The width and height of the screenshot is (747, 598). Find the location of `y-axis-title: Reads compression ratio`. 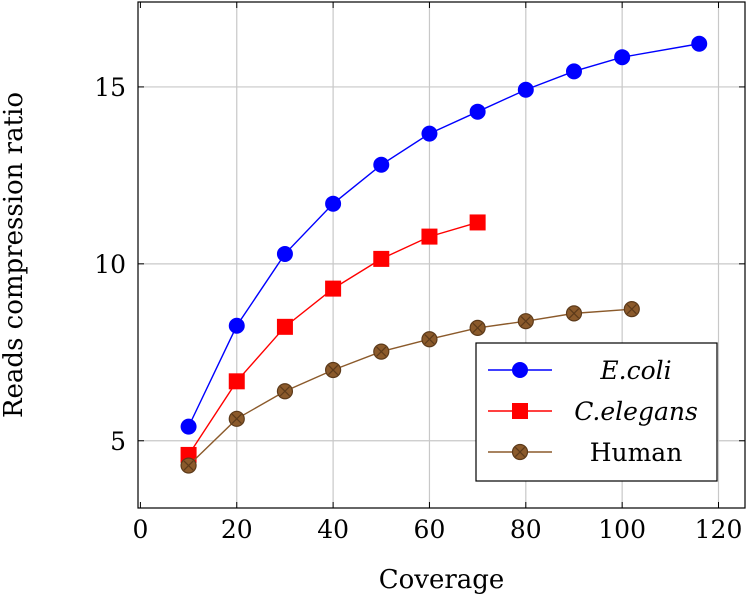

y-axis-title: Reads compression ratio is located at coordinates (14, 255).